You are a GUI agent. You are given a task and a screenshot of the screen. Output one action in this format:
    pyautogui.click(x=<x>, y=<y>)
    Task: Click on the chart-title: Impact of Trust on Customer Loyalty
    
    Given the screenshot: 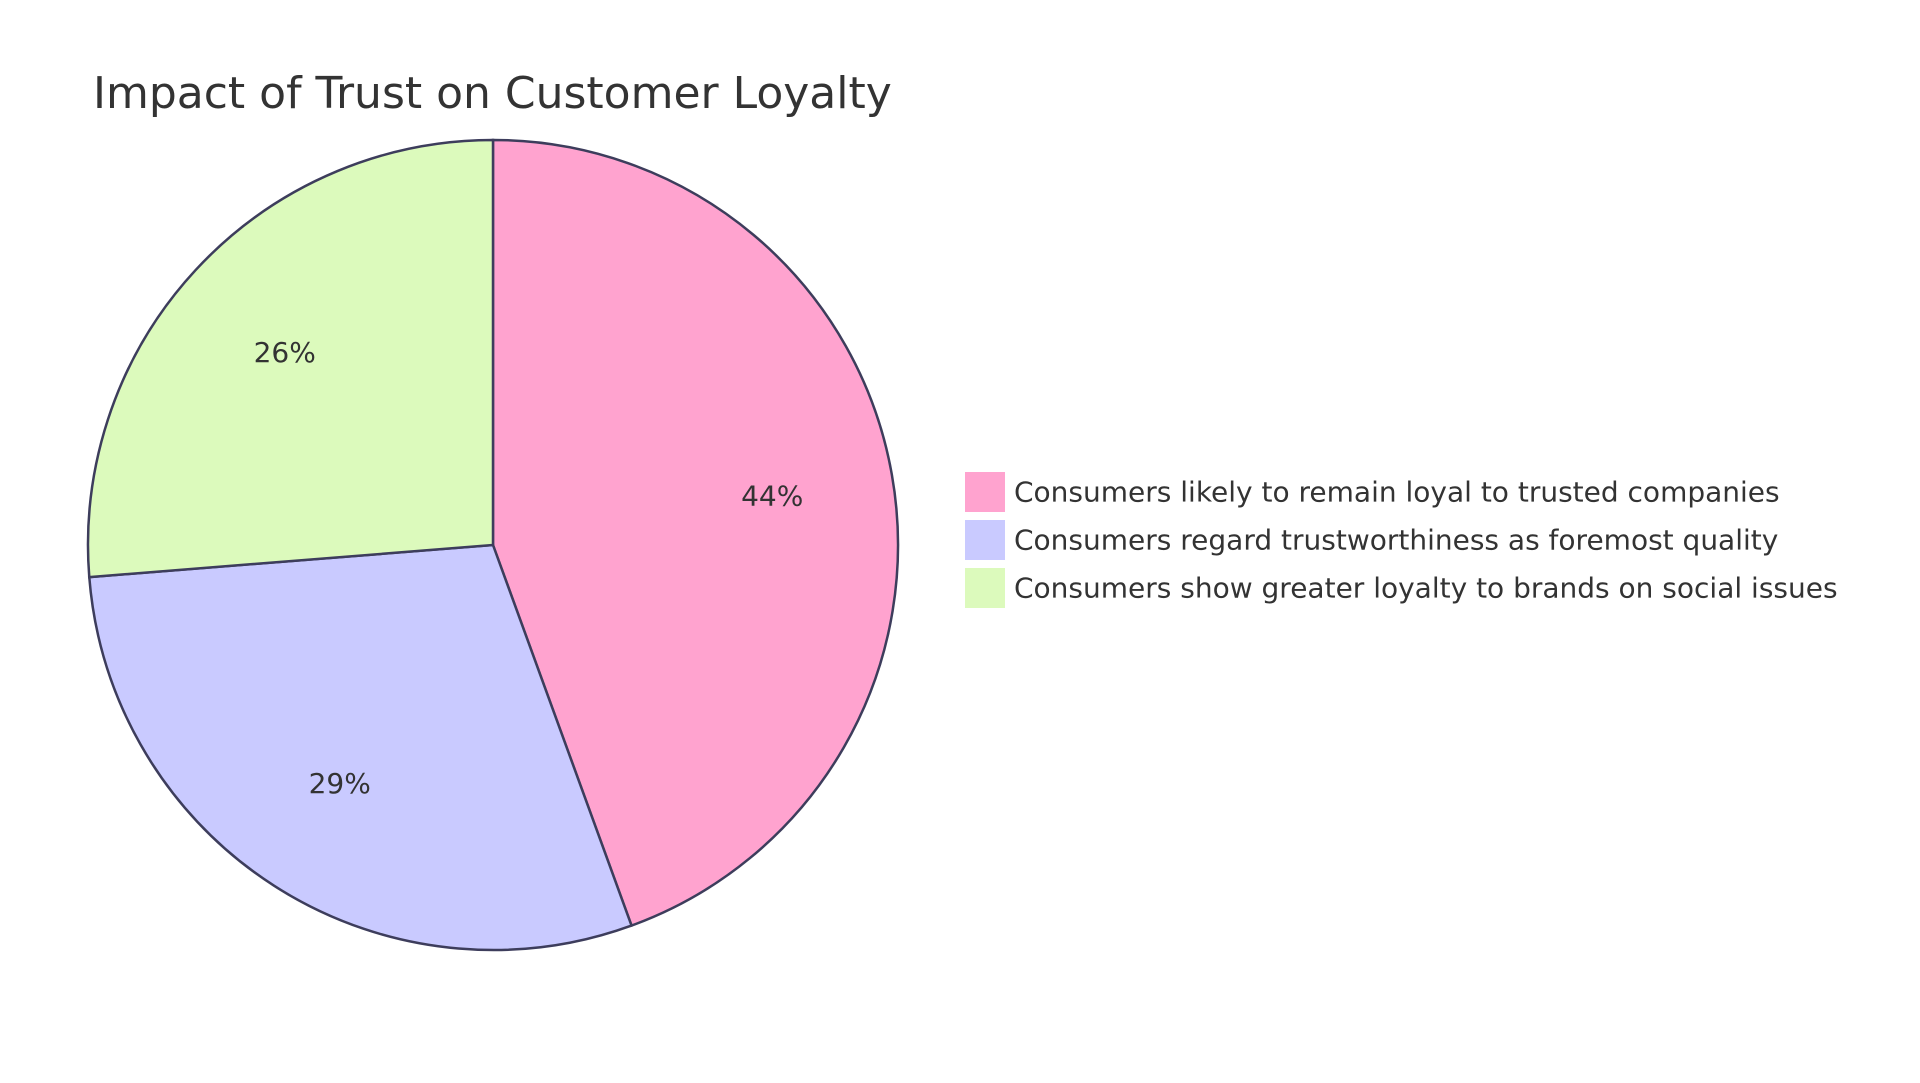 What is the action you would take?
    pyautogui.click(x=492, y=93)
    